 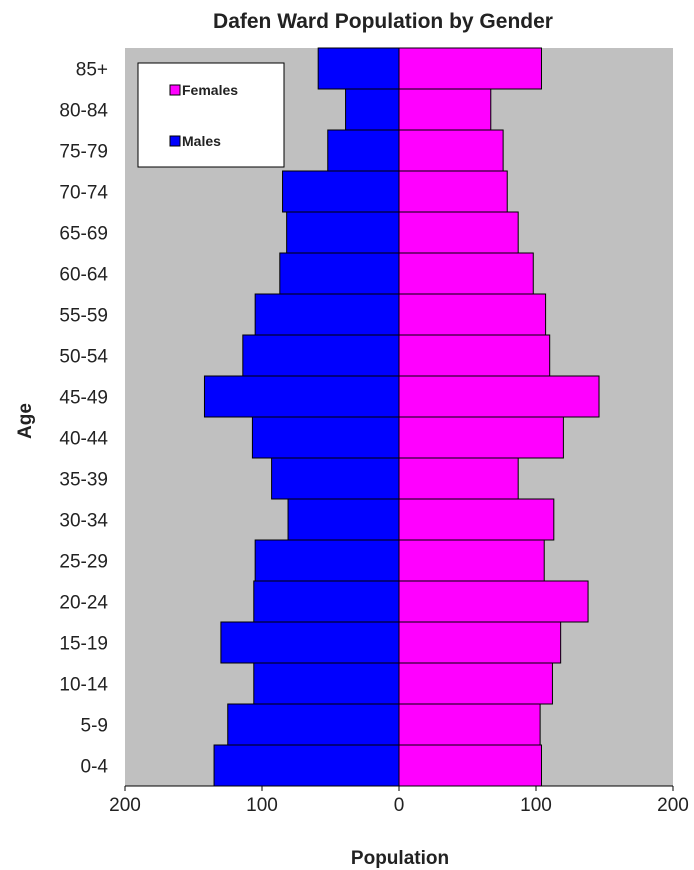 What do you see at coordinates (83, 439) in the screenshot?
I see `y-tick-label: 40-44` at bounding box center [83, 439].